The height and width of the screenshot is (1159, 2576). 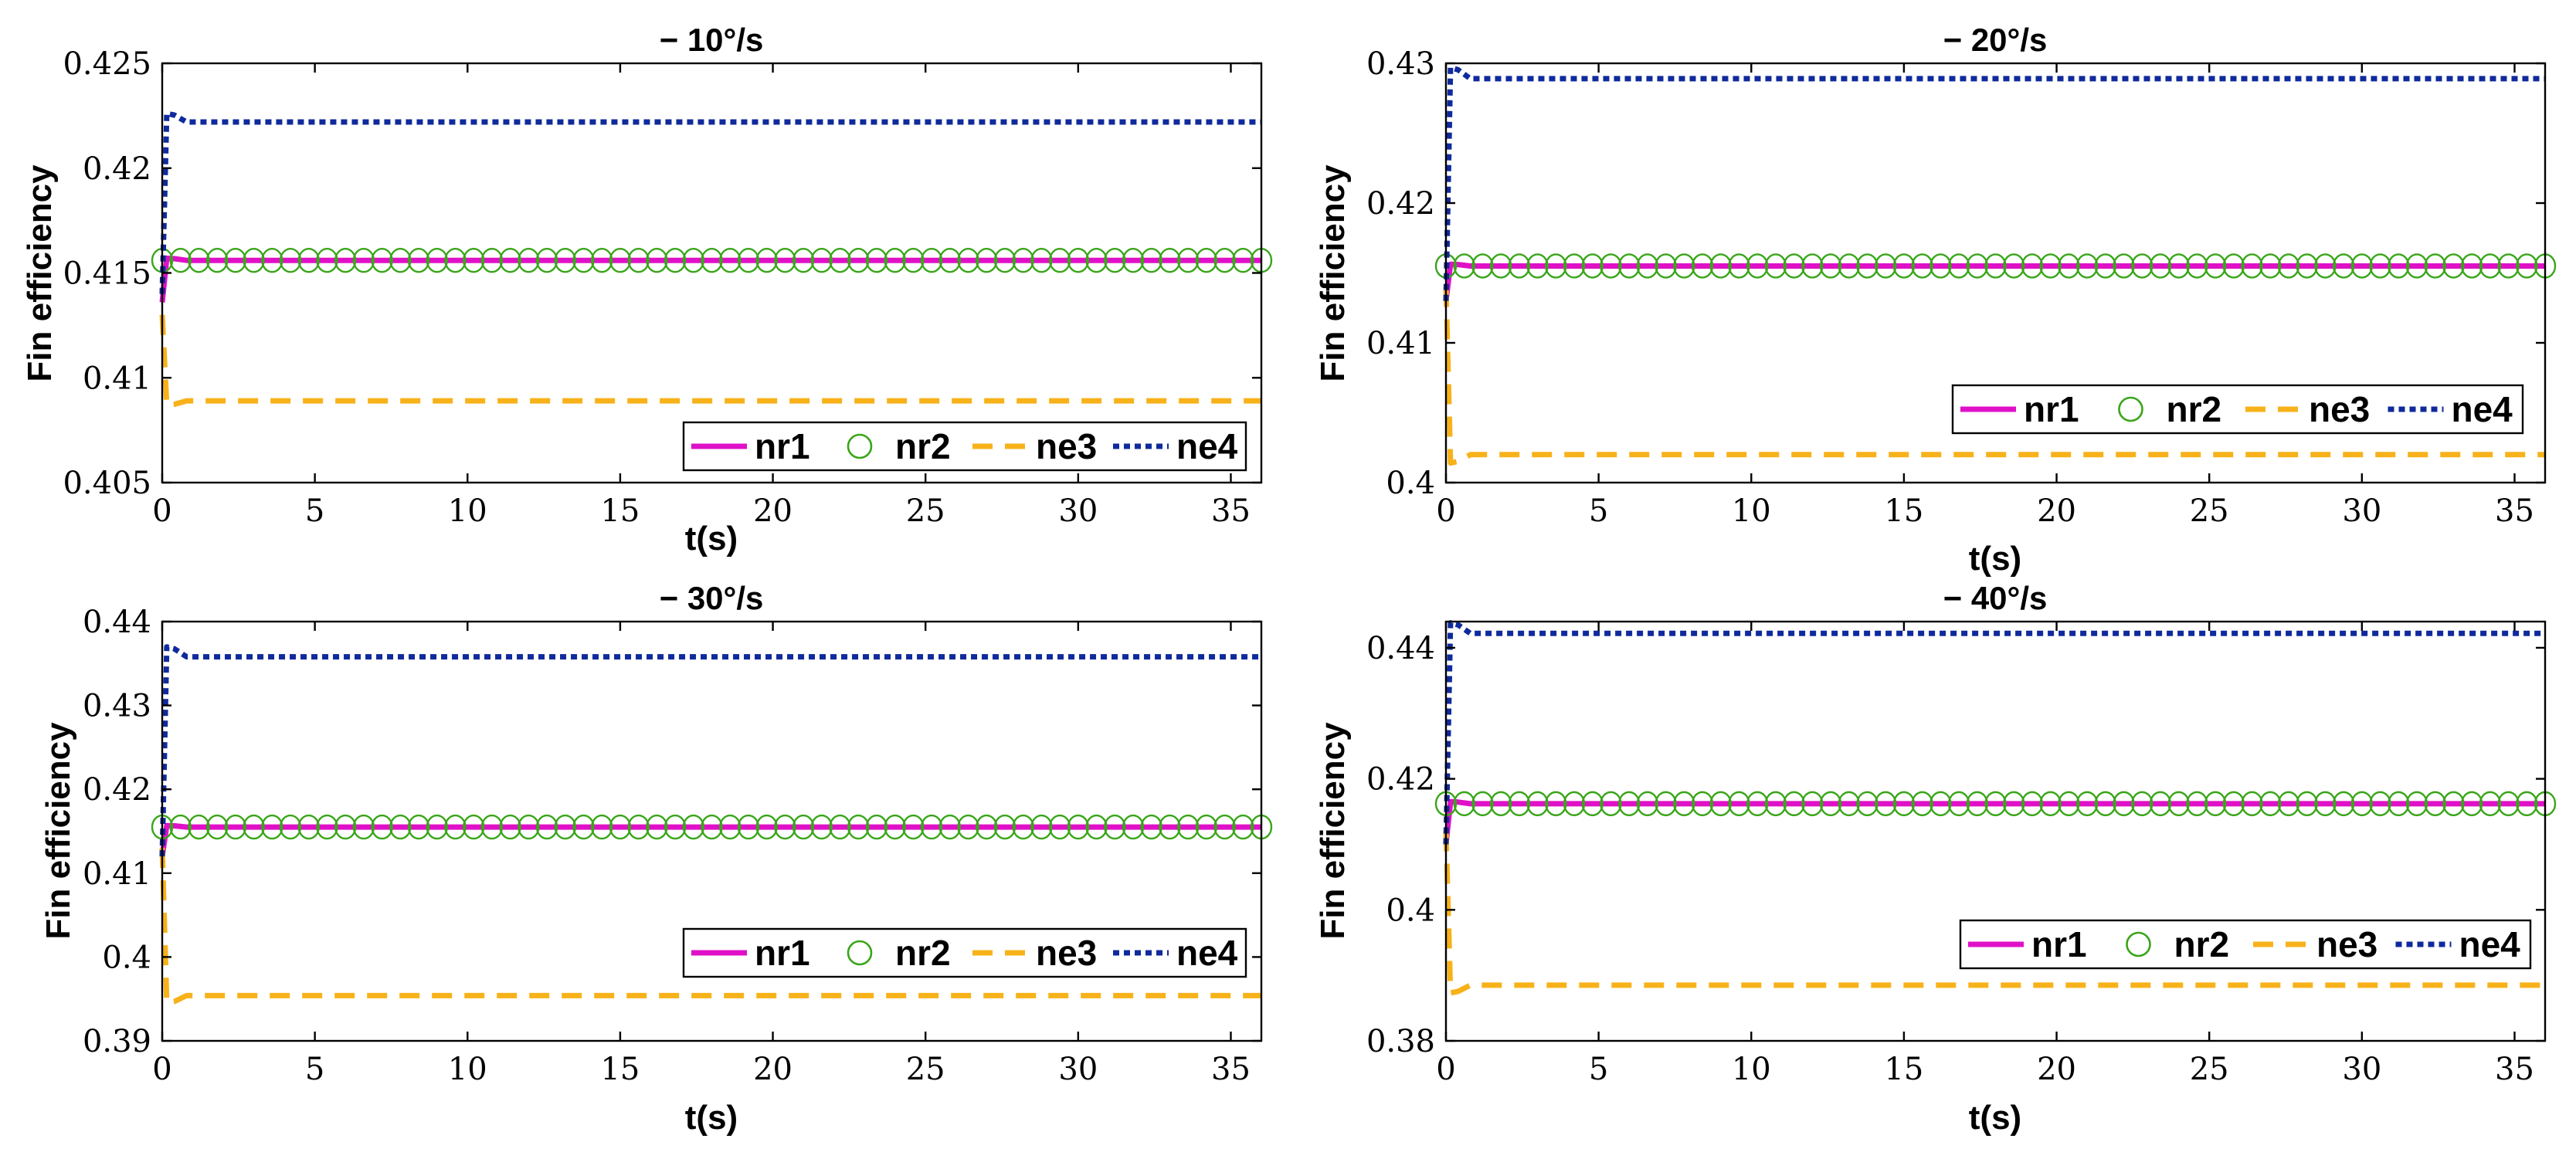 I want to click on legend-swatch-nr2, so click(x=860, y=953).